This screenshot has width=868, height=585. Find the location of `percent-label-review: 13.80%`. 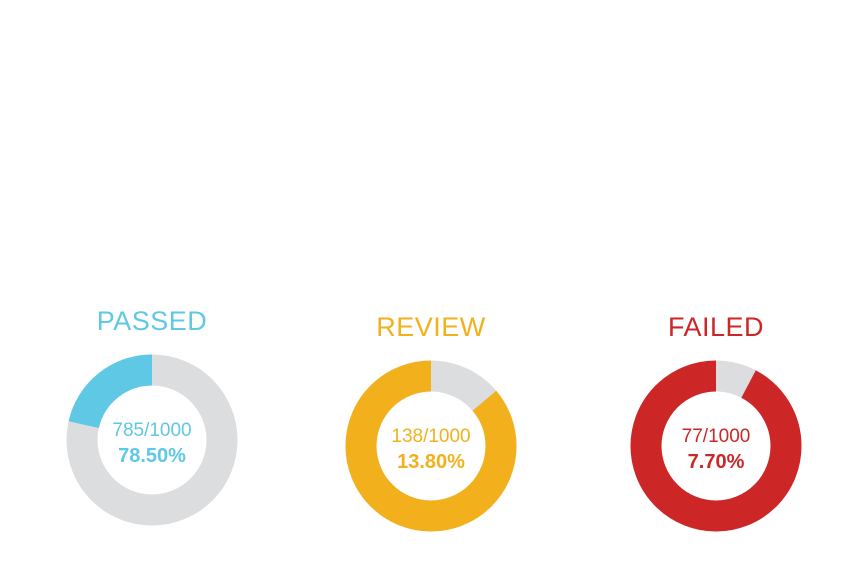

percent-label-review: 13.80% is located at coordinates (431, 462).